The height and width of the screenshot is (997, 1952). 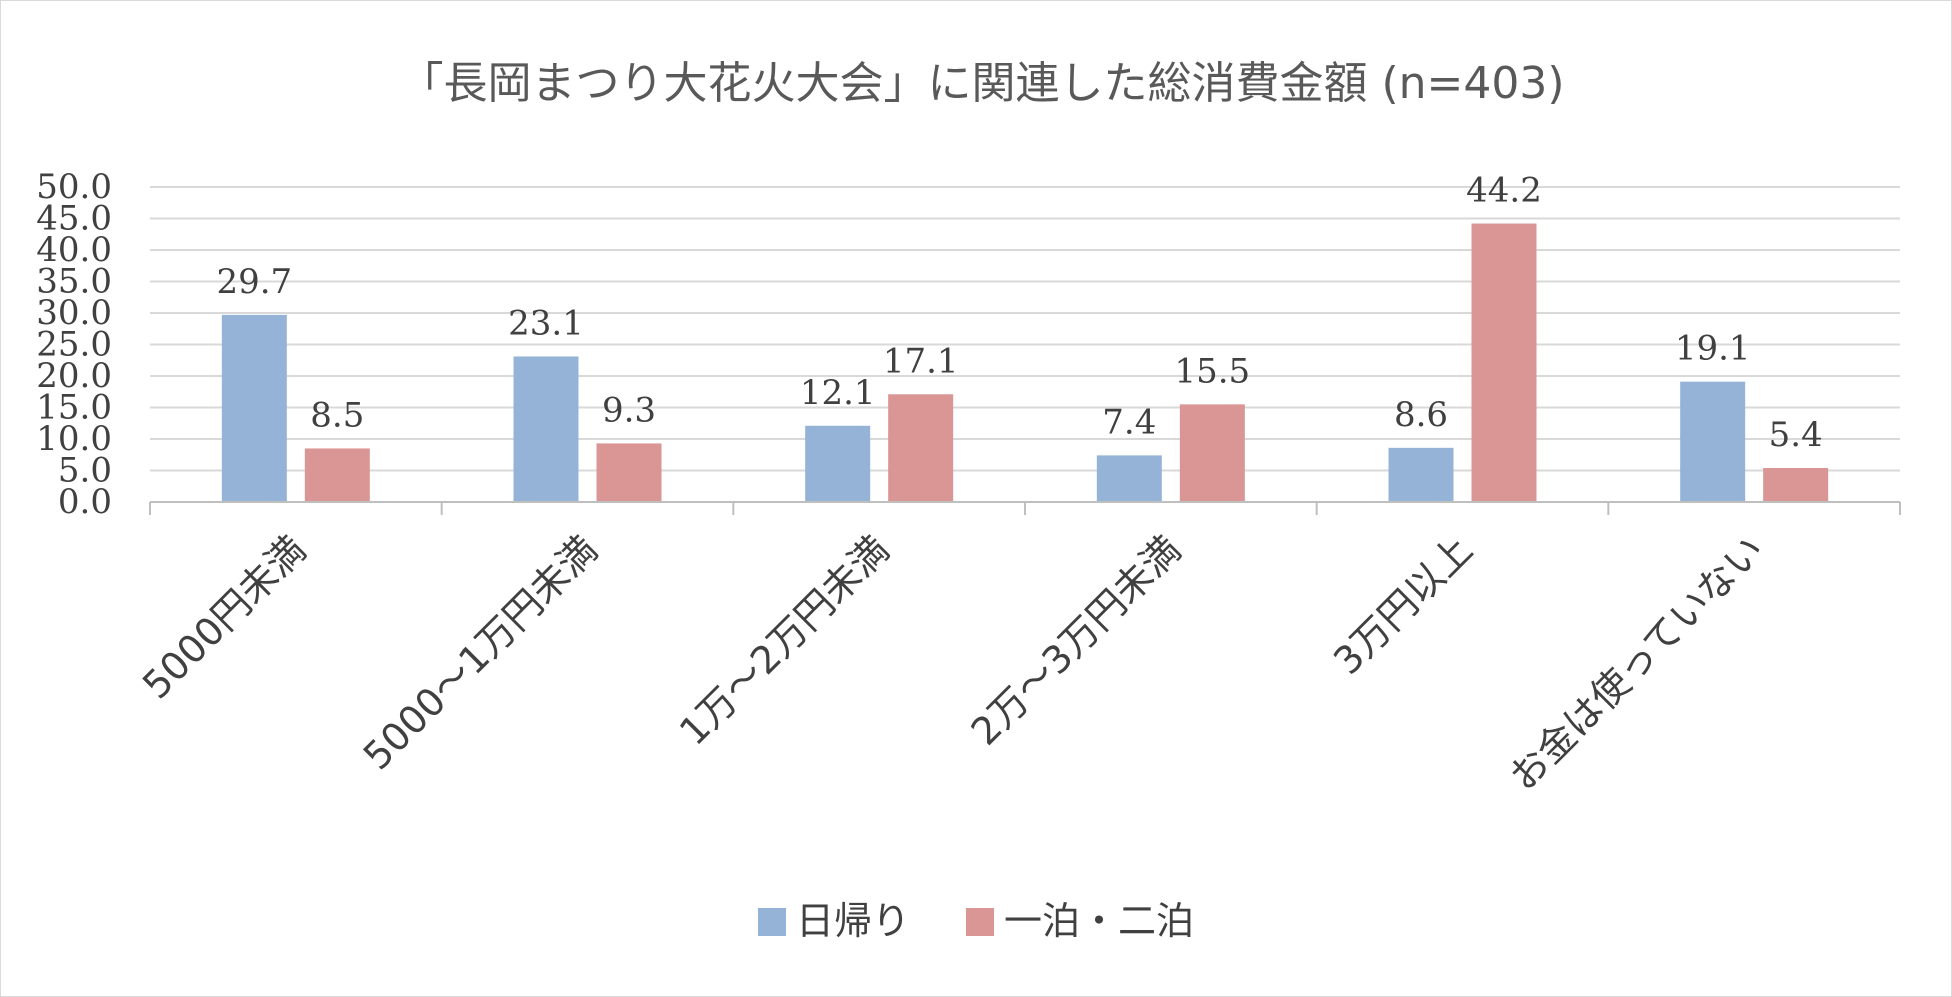 I want to click on data-label: 19.1, so click(x=1713, y=349).